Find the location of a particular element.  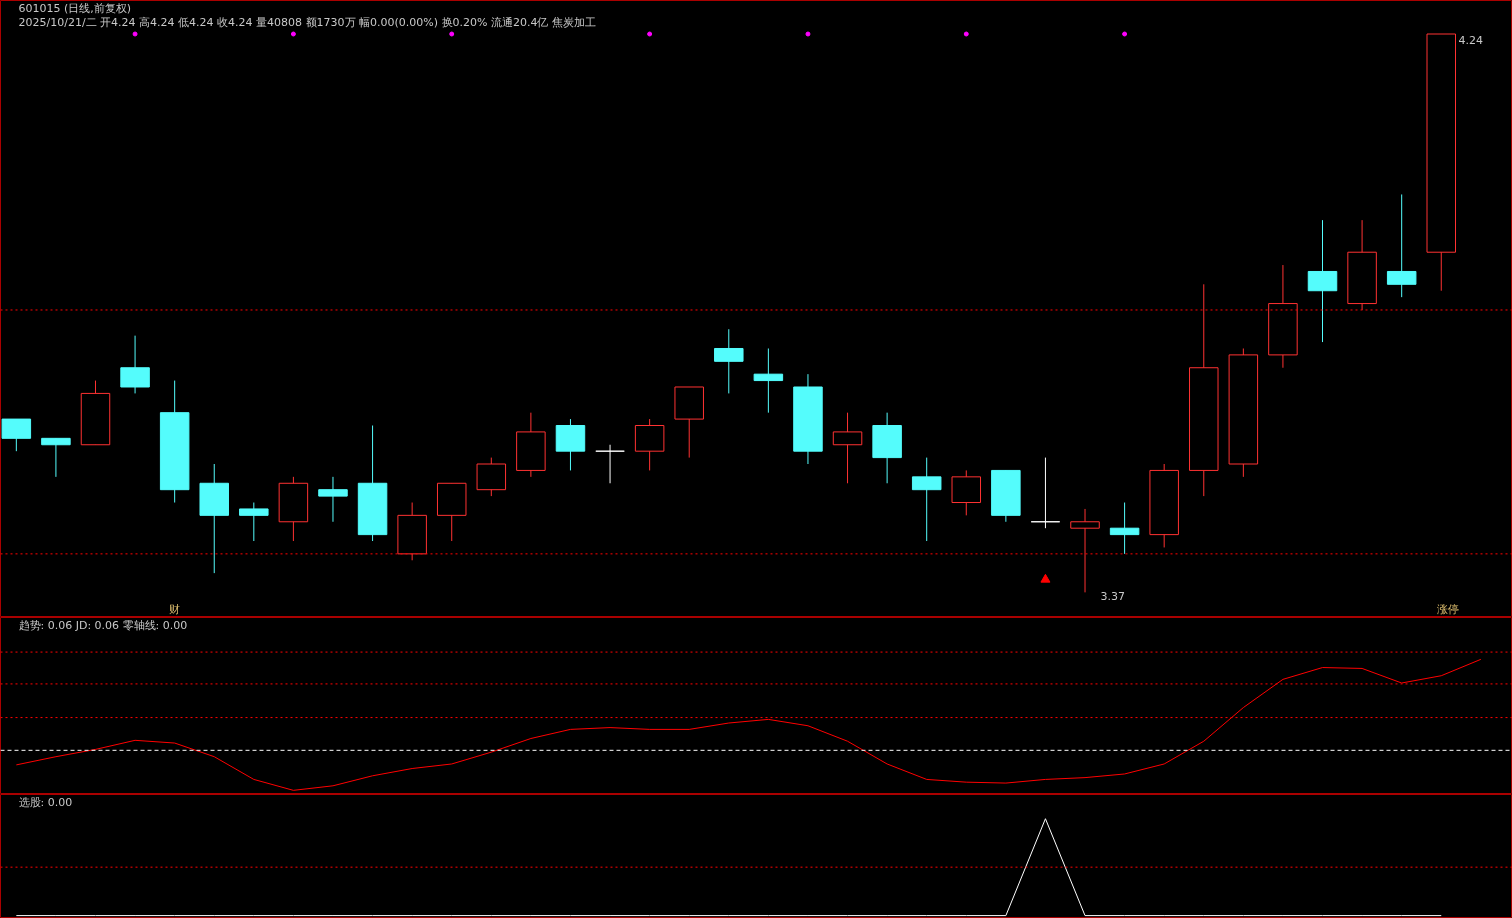

chart-subtitle: 2025/10/21/二 开4.24 高4.24 低4.24 收4.24 量40808 额1730万 幅0.00(0.00%) 换0.20% 流通20.4亿 焦炭加工 is located at coordinates (307, 22).